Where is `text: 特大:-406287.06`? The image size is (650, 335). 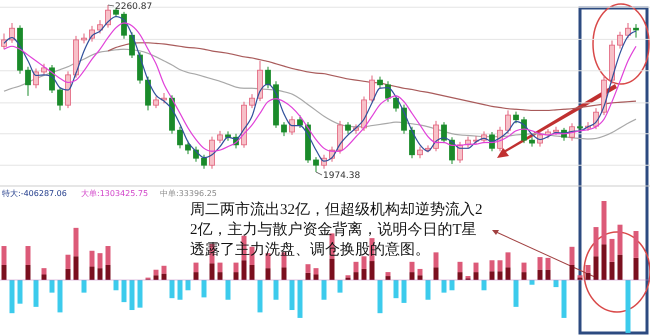
text: 特大:-406287.06 is located at coordinates (34, 193).